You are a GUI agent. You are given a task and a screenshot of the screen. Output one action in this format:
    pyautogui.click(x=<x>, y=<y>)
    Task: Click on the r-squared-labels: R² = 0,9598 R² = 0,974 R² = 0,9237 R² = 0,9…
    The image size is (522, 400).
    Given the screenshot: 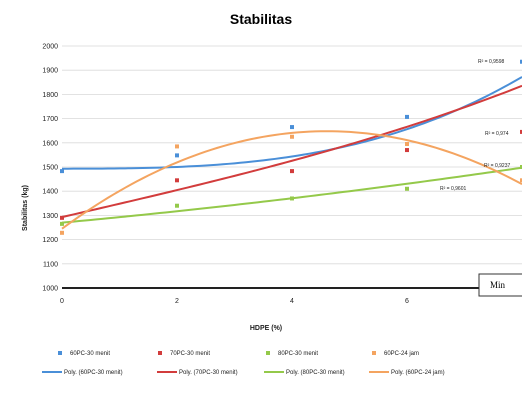 What is the action you would take?
    pyautogui.click(x=475, y=125)
    